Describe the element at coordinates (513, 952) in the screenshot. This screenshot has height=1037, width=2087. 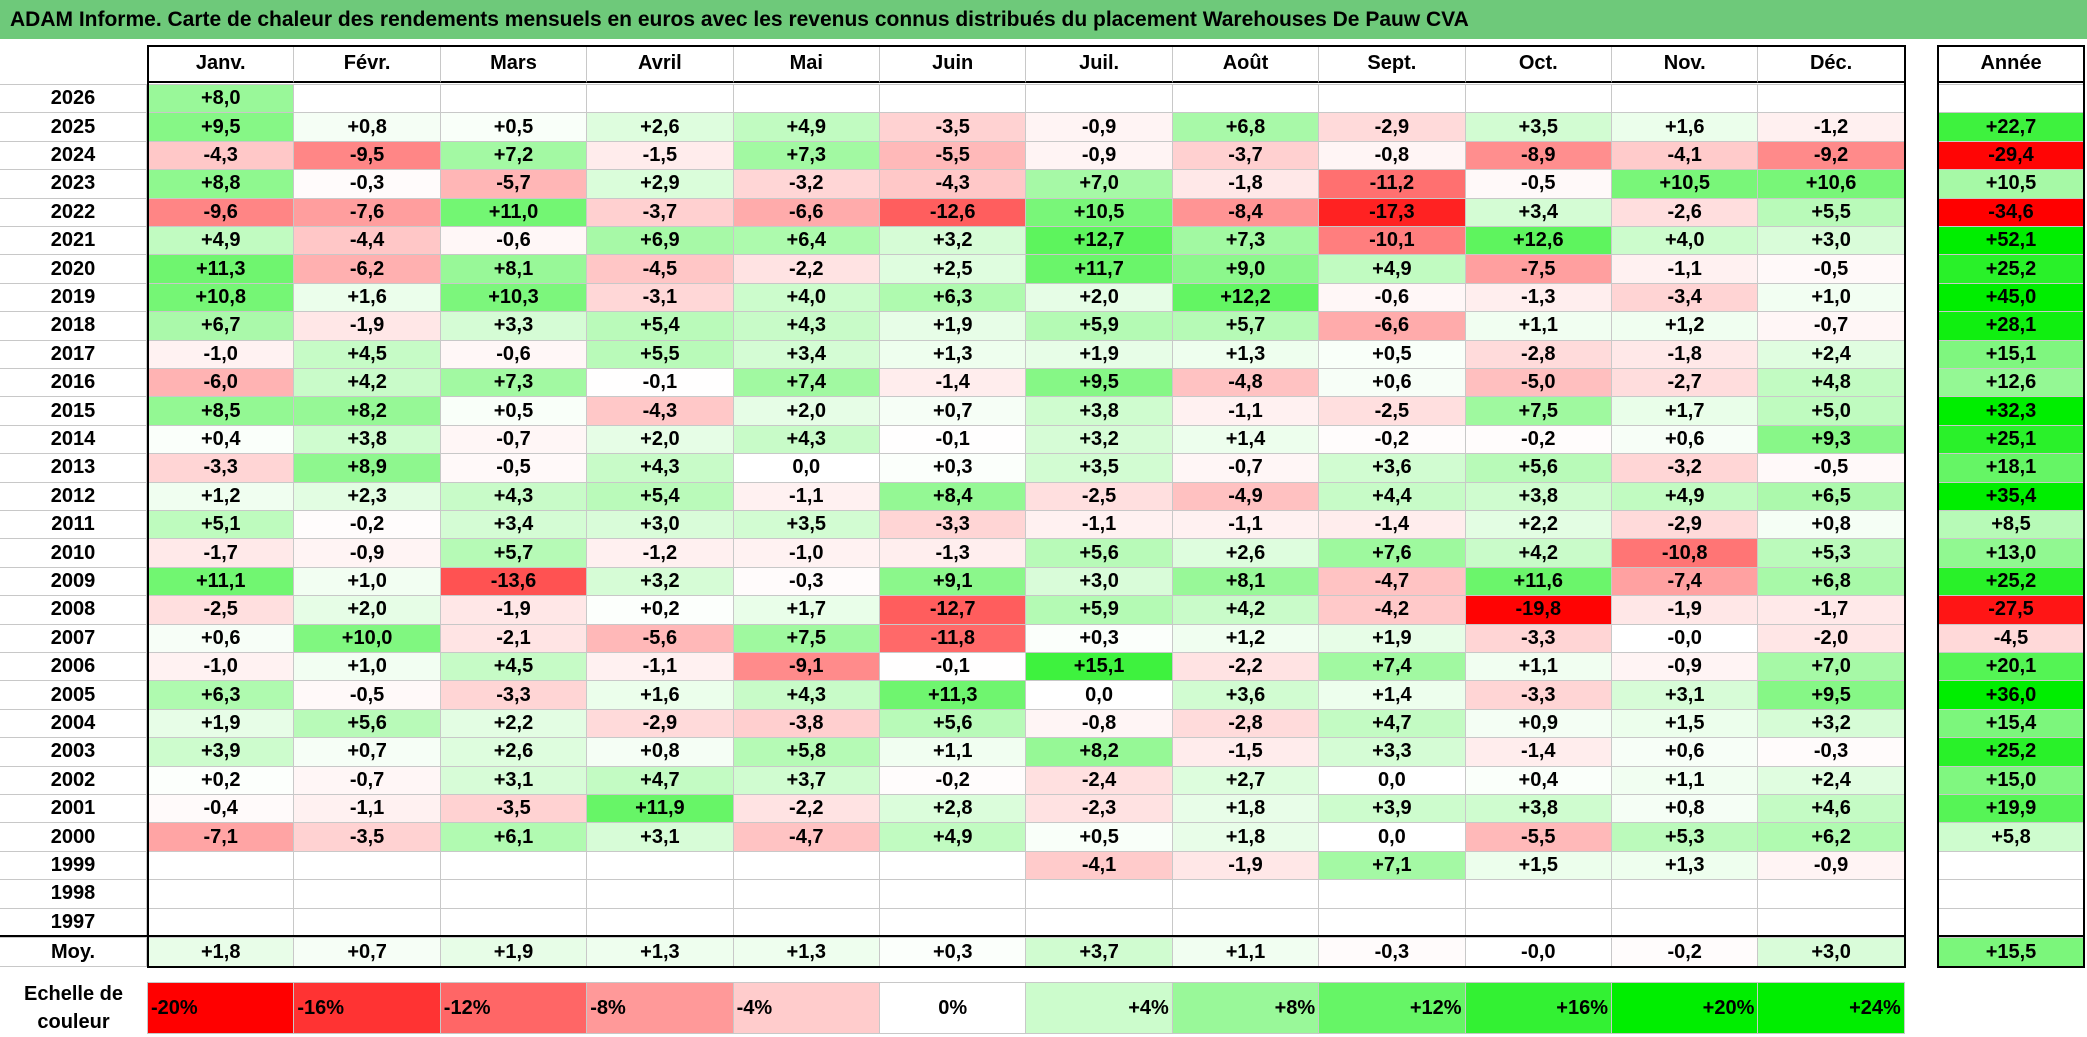
I see `average-cell: +1,9` at that location.